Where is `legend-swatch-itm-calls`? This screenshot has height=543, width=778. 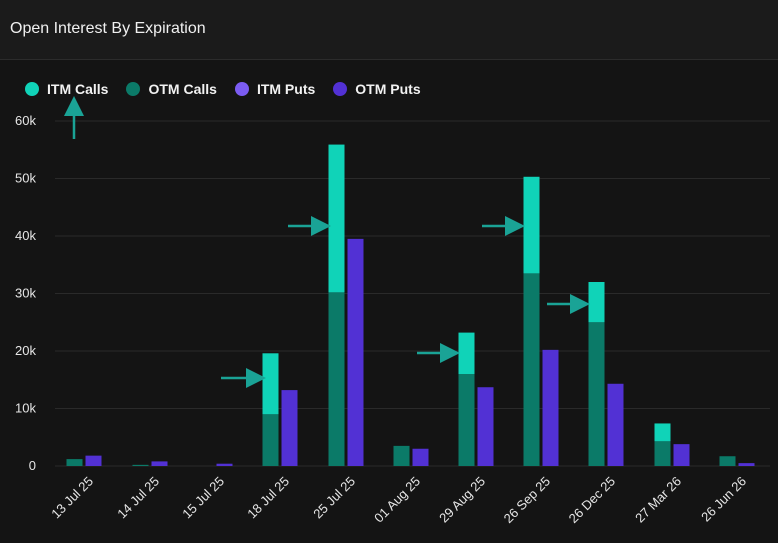 legend-swatch-itm-calls is located at coordinates (32, 89).